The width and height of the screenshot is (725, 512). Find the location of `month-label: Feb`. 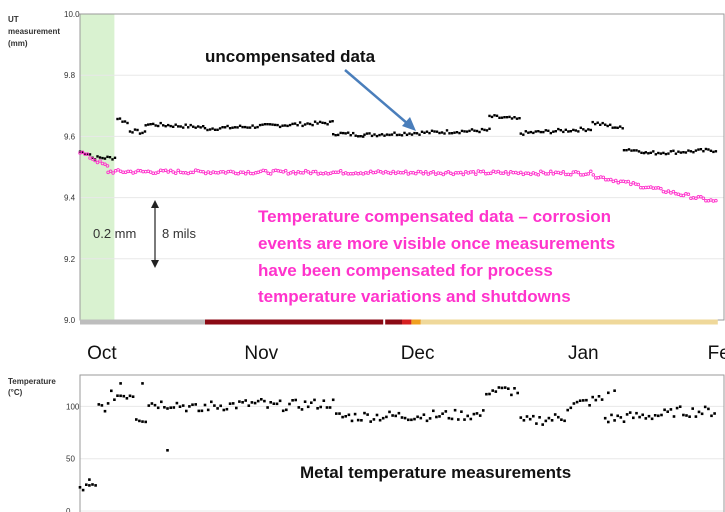

month-label: Feb is located at coordinates (716, 353).